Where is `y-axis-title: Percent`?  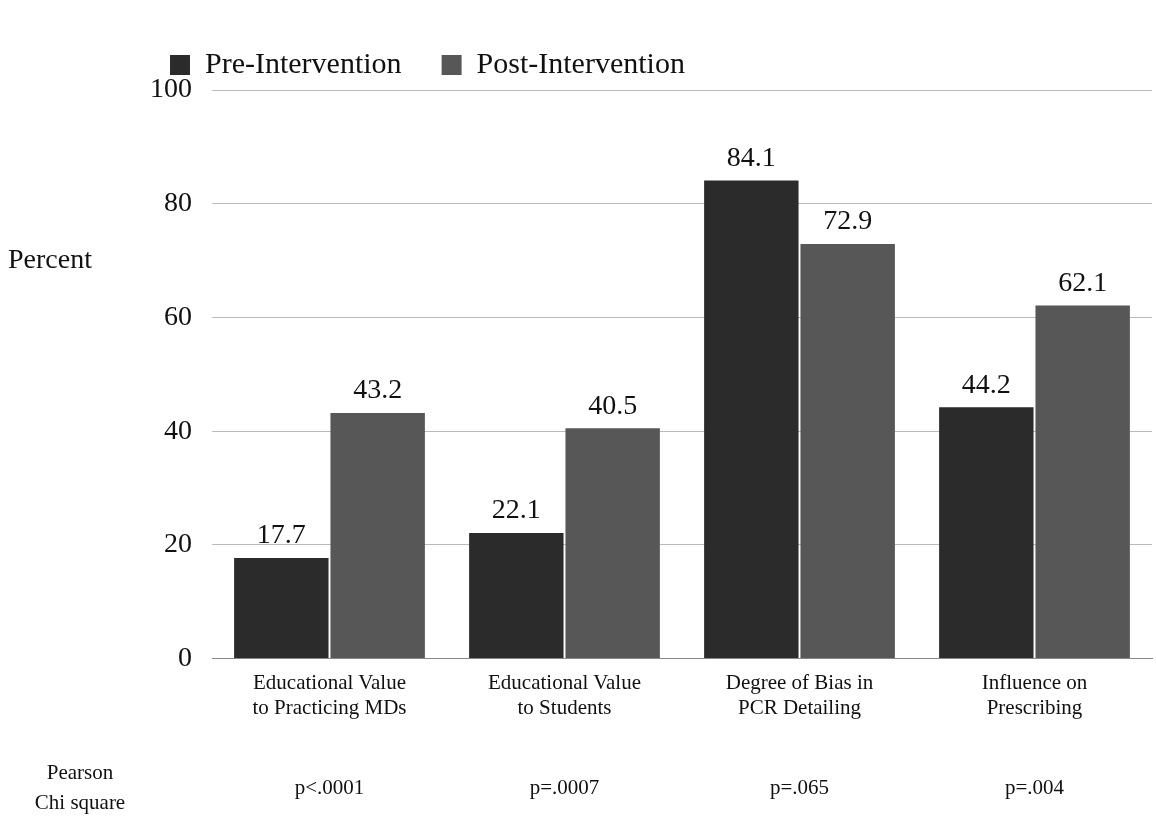 y-axis-title: Percent is located at coordinates (50, 258).